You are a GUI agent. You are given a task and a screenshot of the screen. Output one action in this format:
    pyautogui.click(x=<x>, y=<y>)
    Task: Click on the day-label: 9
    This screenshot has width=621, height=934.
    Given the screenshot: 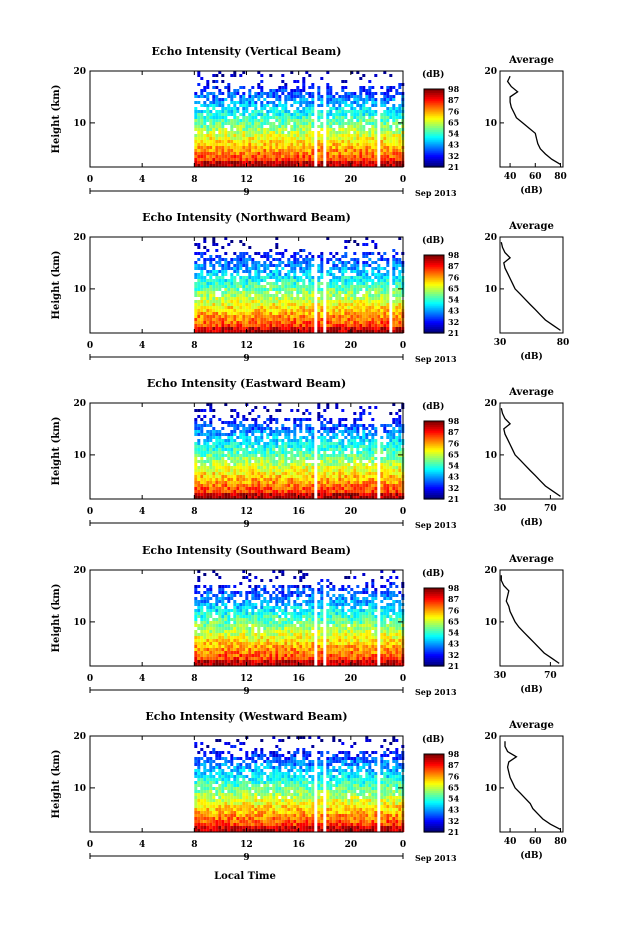 What is the action you would take?
    pyautogui.click(x=246, y=359)
    